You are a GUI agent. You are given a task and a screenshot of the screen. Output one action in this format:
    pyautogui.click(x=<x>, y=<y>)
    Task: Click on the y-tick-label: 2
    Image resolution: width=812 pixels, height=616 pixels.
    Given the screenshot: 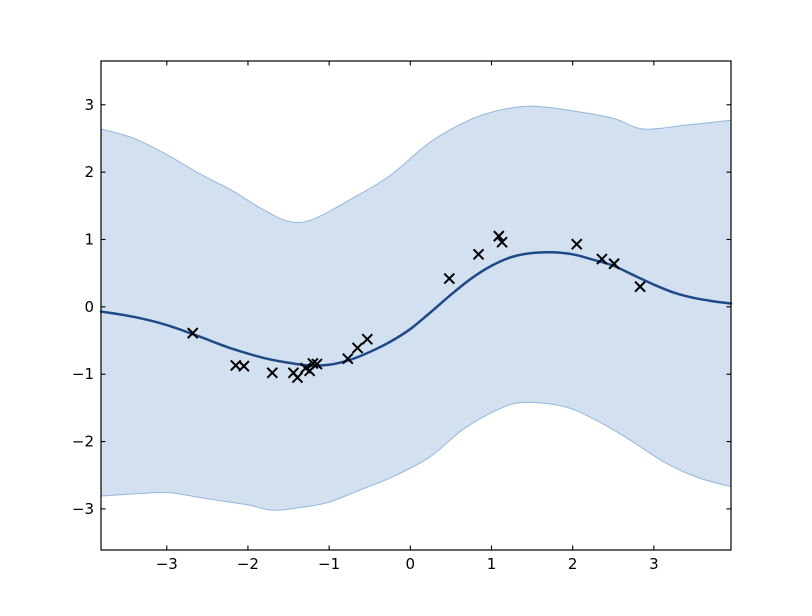 What is the action you would take?
    pyautogui.click(x=89, y=172)
    